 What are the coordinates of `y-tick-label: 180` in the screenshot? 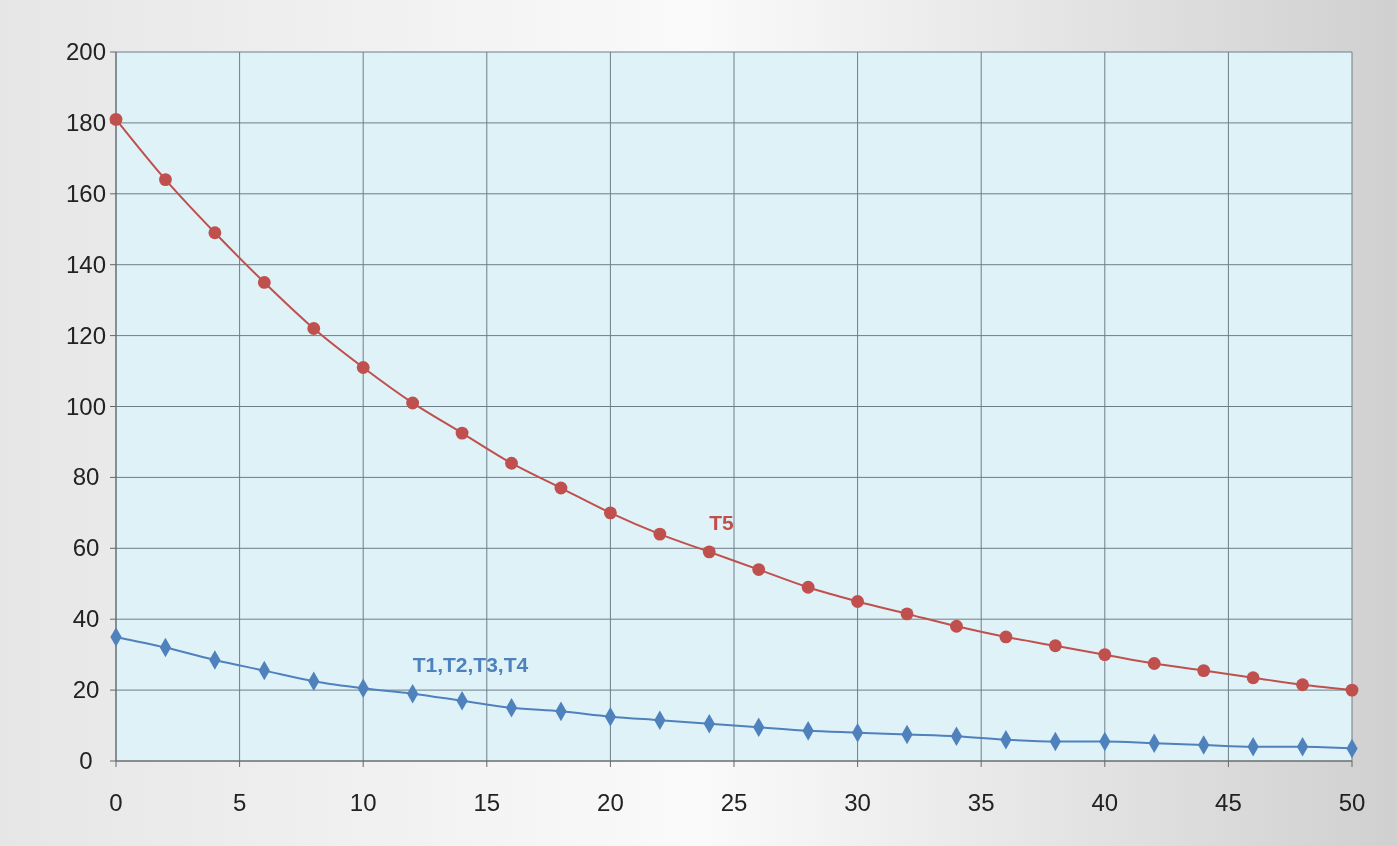 It's located at (86, 122).